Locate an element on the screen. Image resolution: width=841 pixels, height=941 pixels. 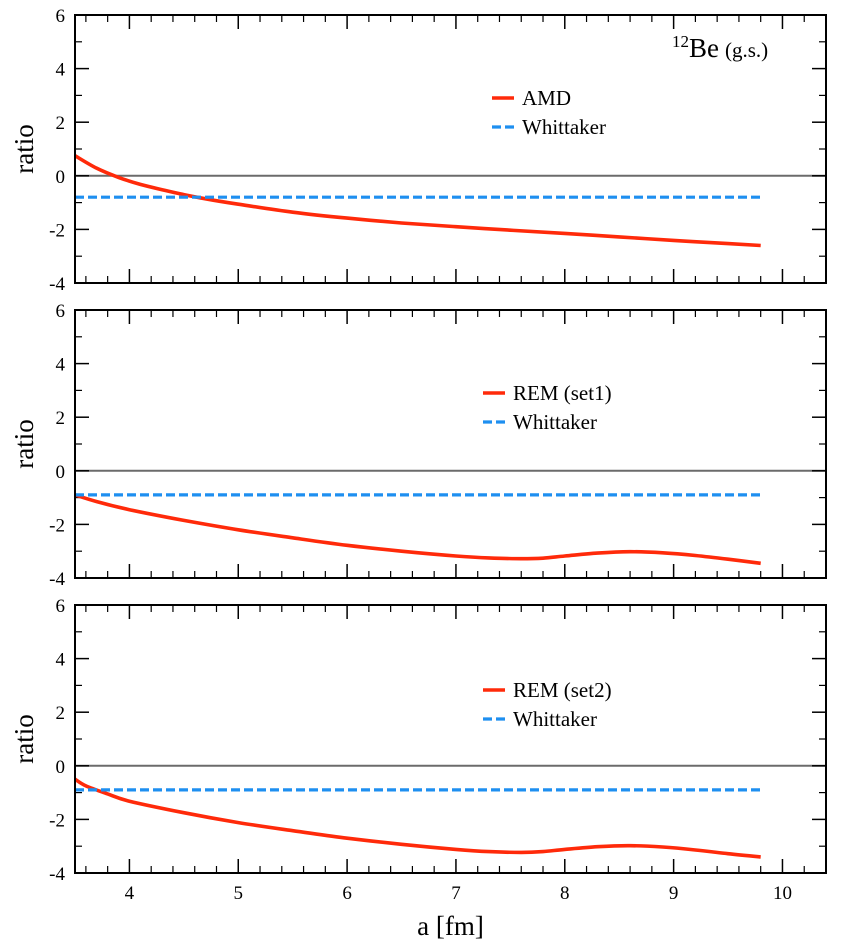
x-tick-label: 4 is located at coordinates (130, 893).